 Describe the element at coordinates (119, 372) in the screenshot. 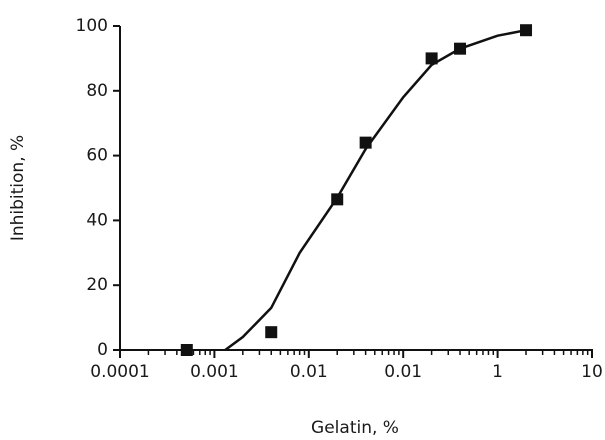

I see `x-tick-label: 0.0001` at that location.